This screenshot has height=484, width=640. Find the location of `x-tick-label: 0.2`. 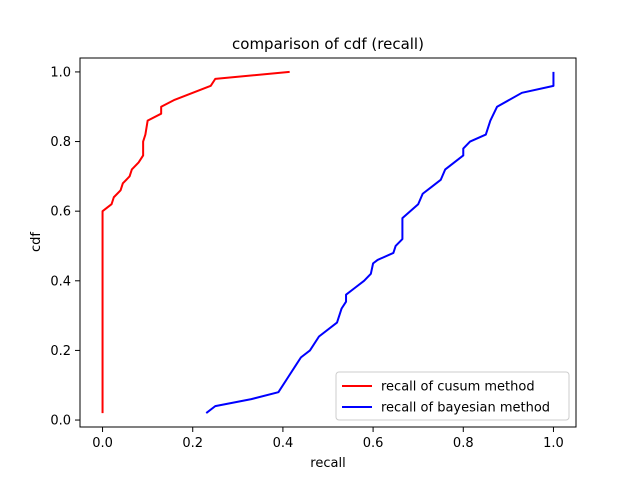

x-tick-label: 0.2 is located at coordinates (192, 443).